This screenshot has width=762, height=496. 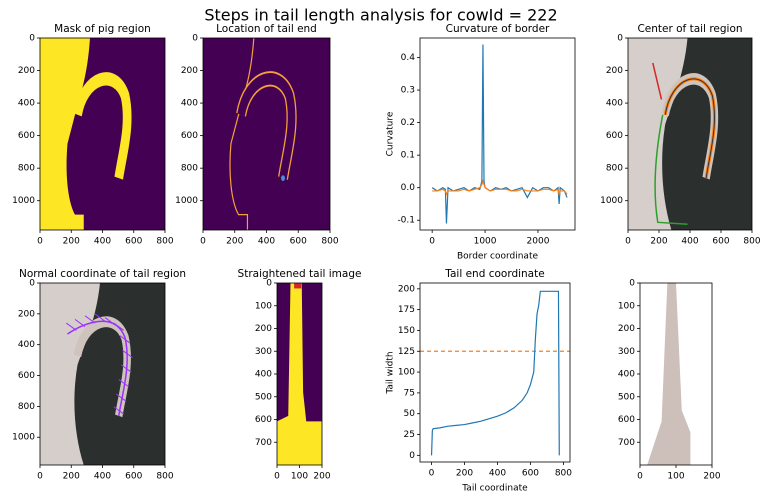 What do you see at coordinates (497, 257) in the screenshot?
I see `x-axis-label: Border coordinate` at bounding box center [497, 257].